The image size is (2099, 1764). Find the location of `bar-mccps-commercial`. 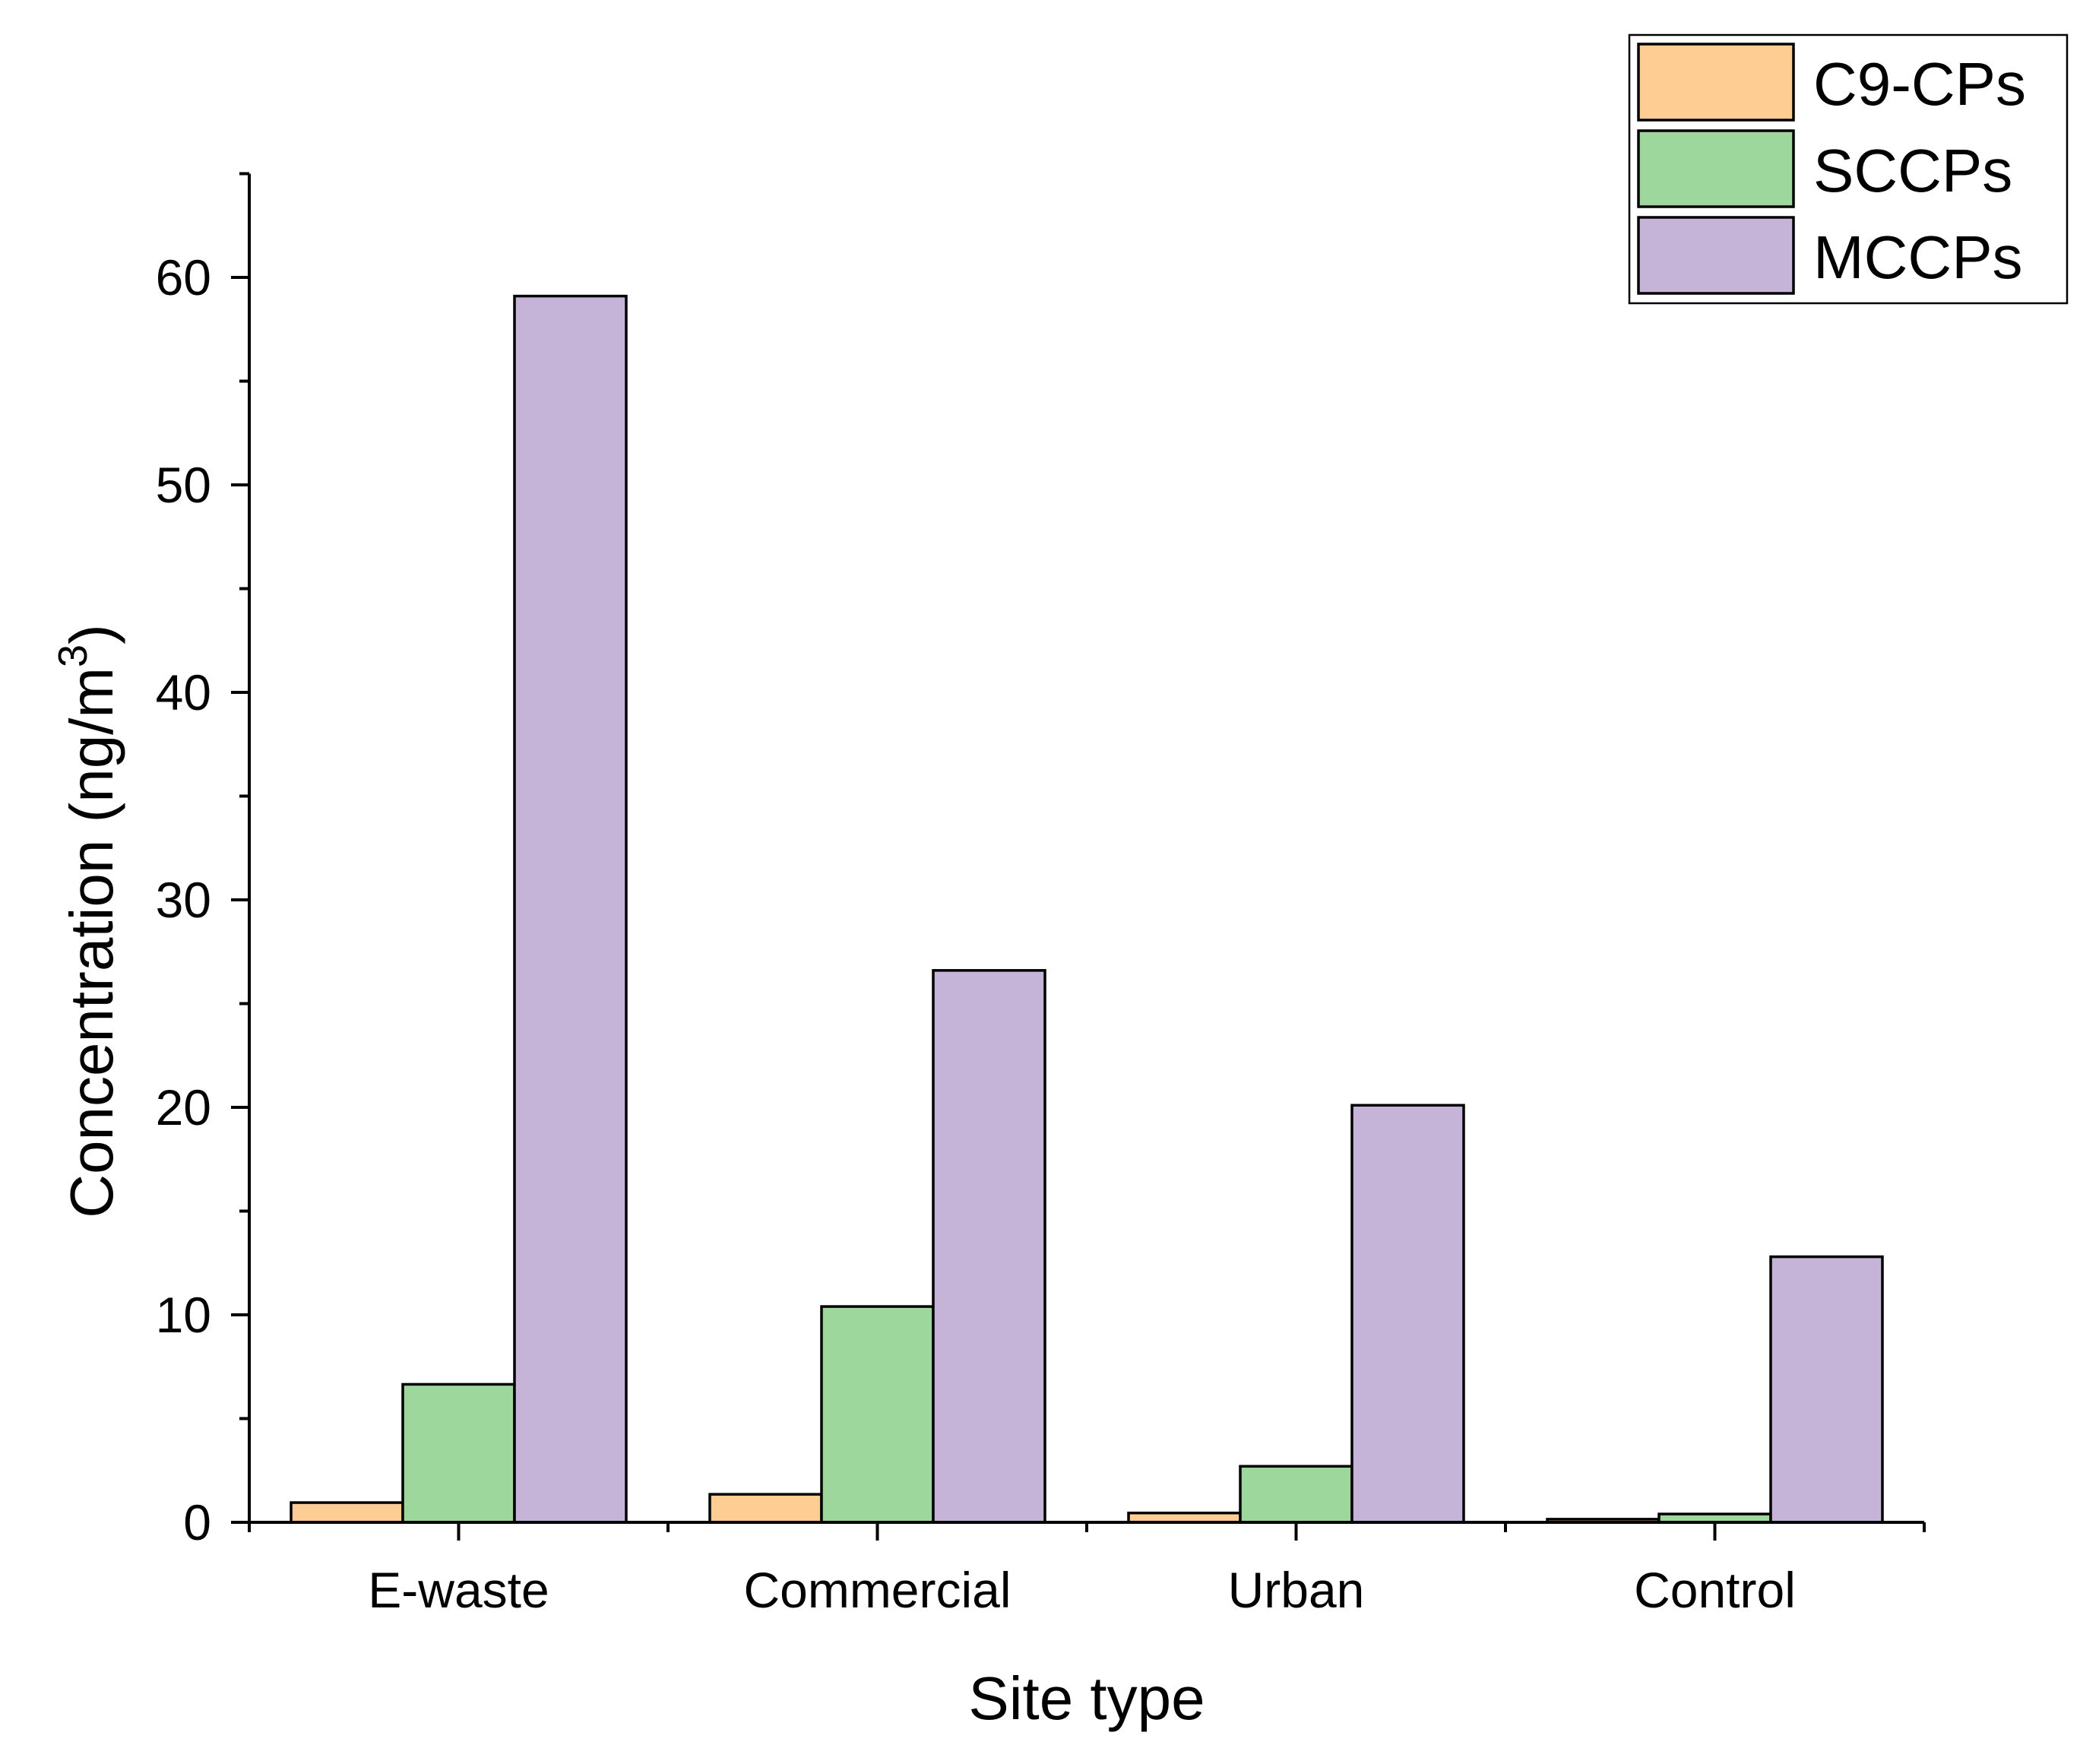

bar-mccps-commercial is located at coordinates (989, 1246).